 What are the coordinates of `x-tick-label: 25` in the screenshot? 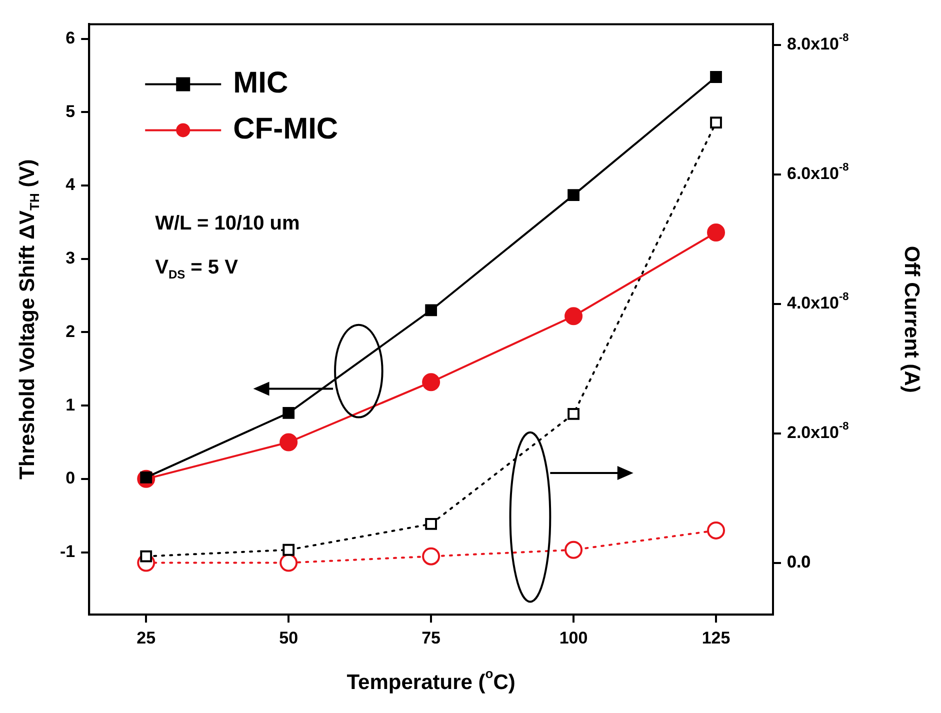 It's located at (146, 638).